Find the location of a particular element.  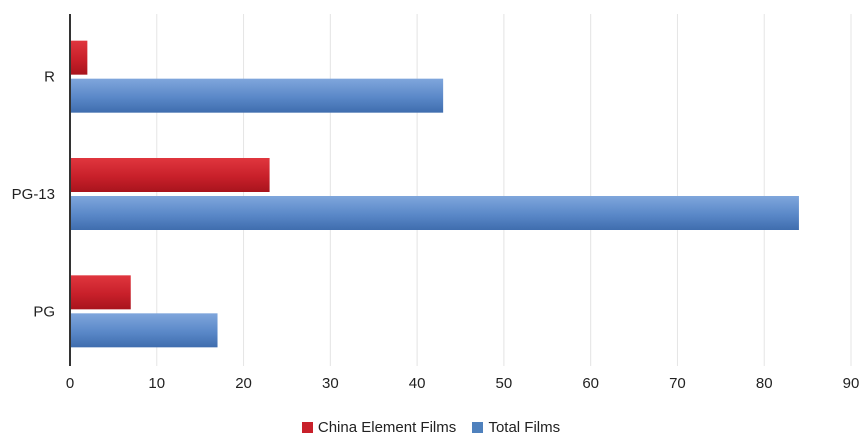

x-tick-label-10: 10 is located at coordinates (156, 383).